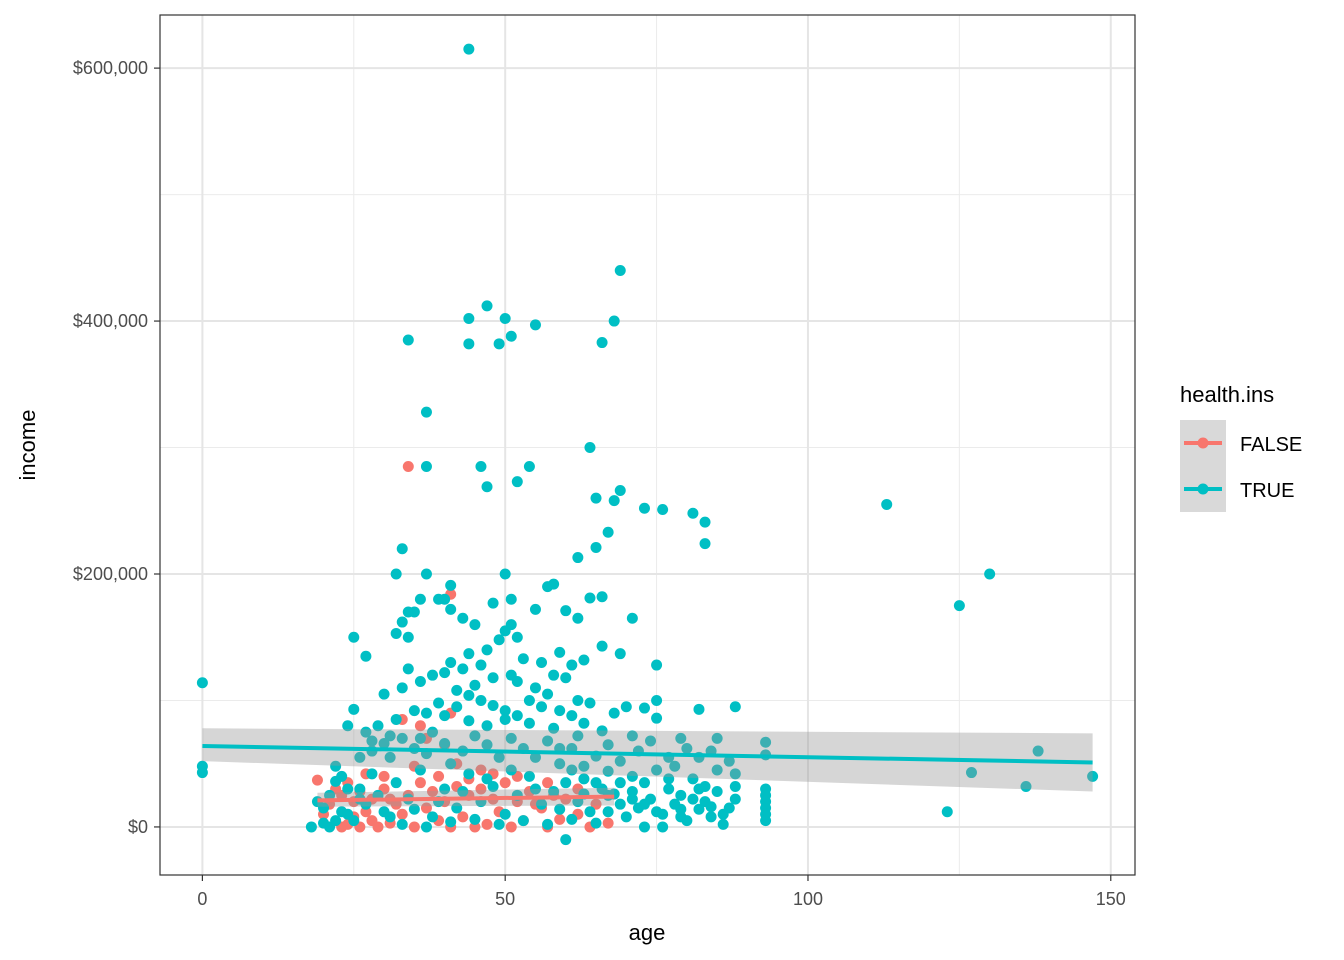 This screenshot has width=1344, height=960. What do you see at coordinates (808, 899) in the screenshot?
I see `x-tick-label: 100` at bounding box center [808, 899].